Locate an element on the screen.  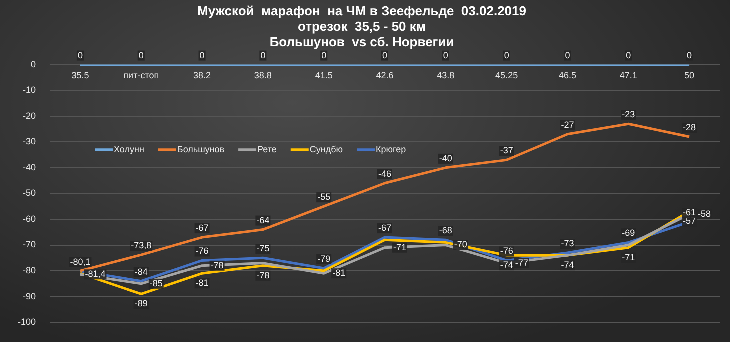
legend-label: Холунн is located at coordinates (129, 149).